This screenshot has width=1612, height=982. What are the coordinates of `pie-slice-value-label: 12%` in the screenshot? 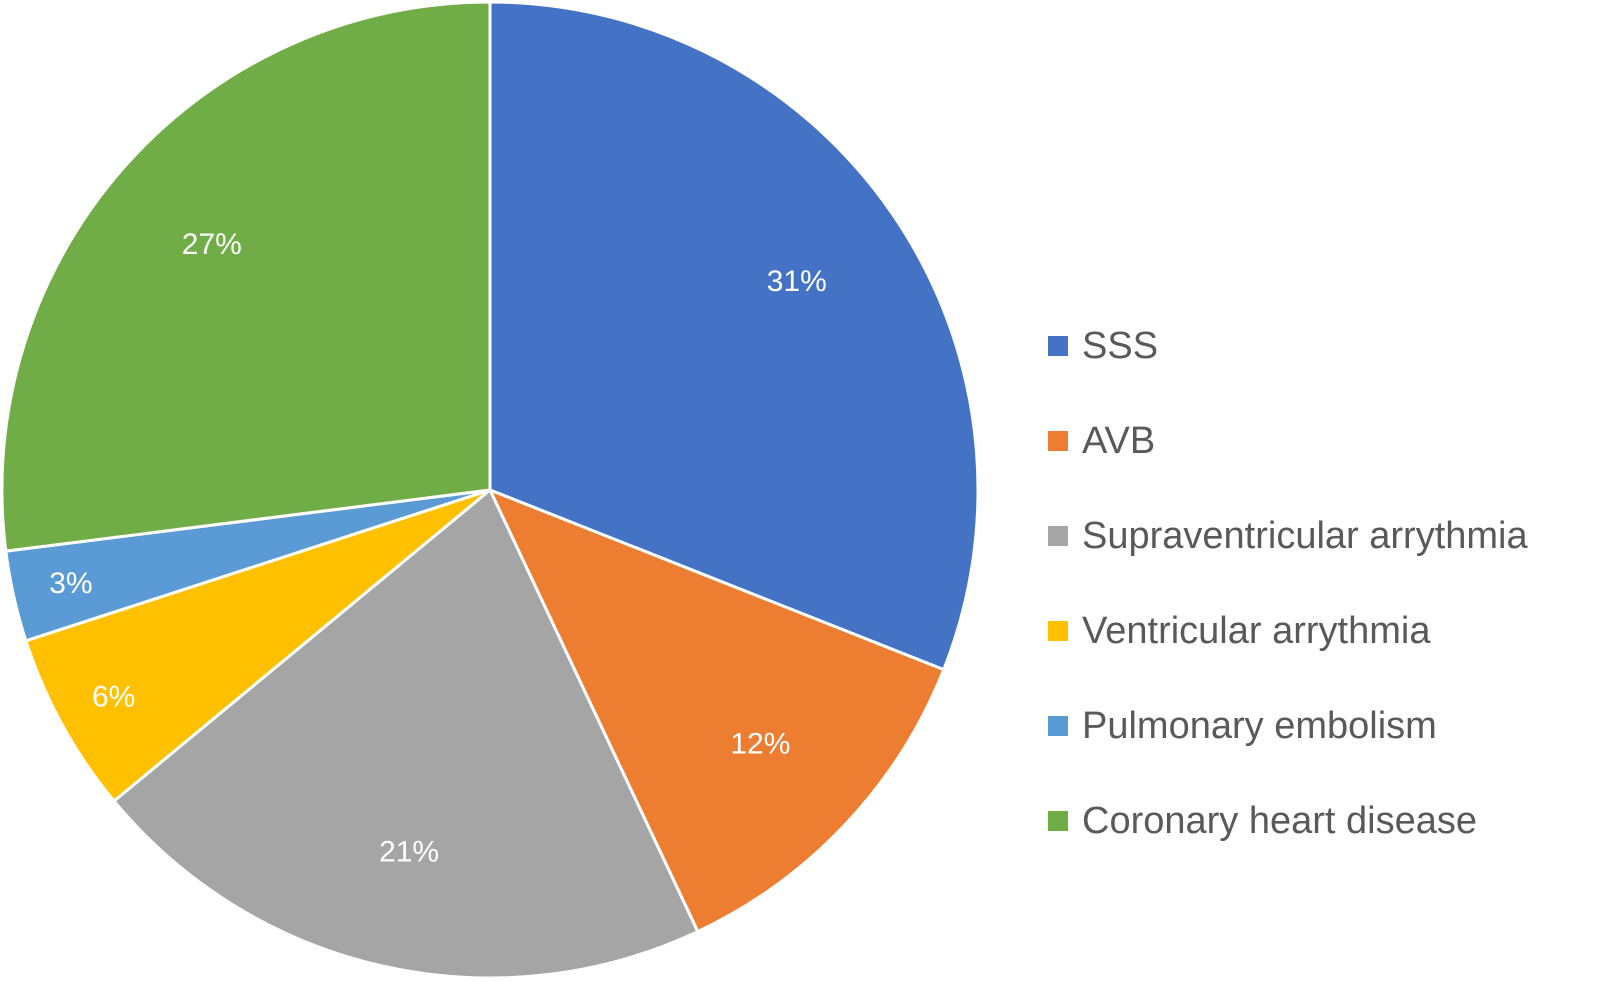 It's located at (760, 743).